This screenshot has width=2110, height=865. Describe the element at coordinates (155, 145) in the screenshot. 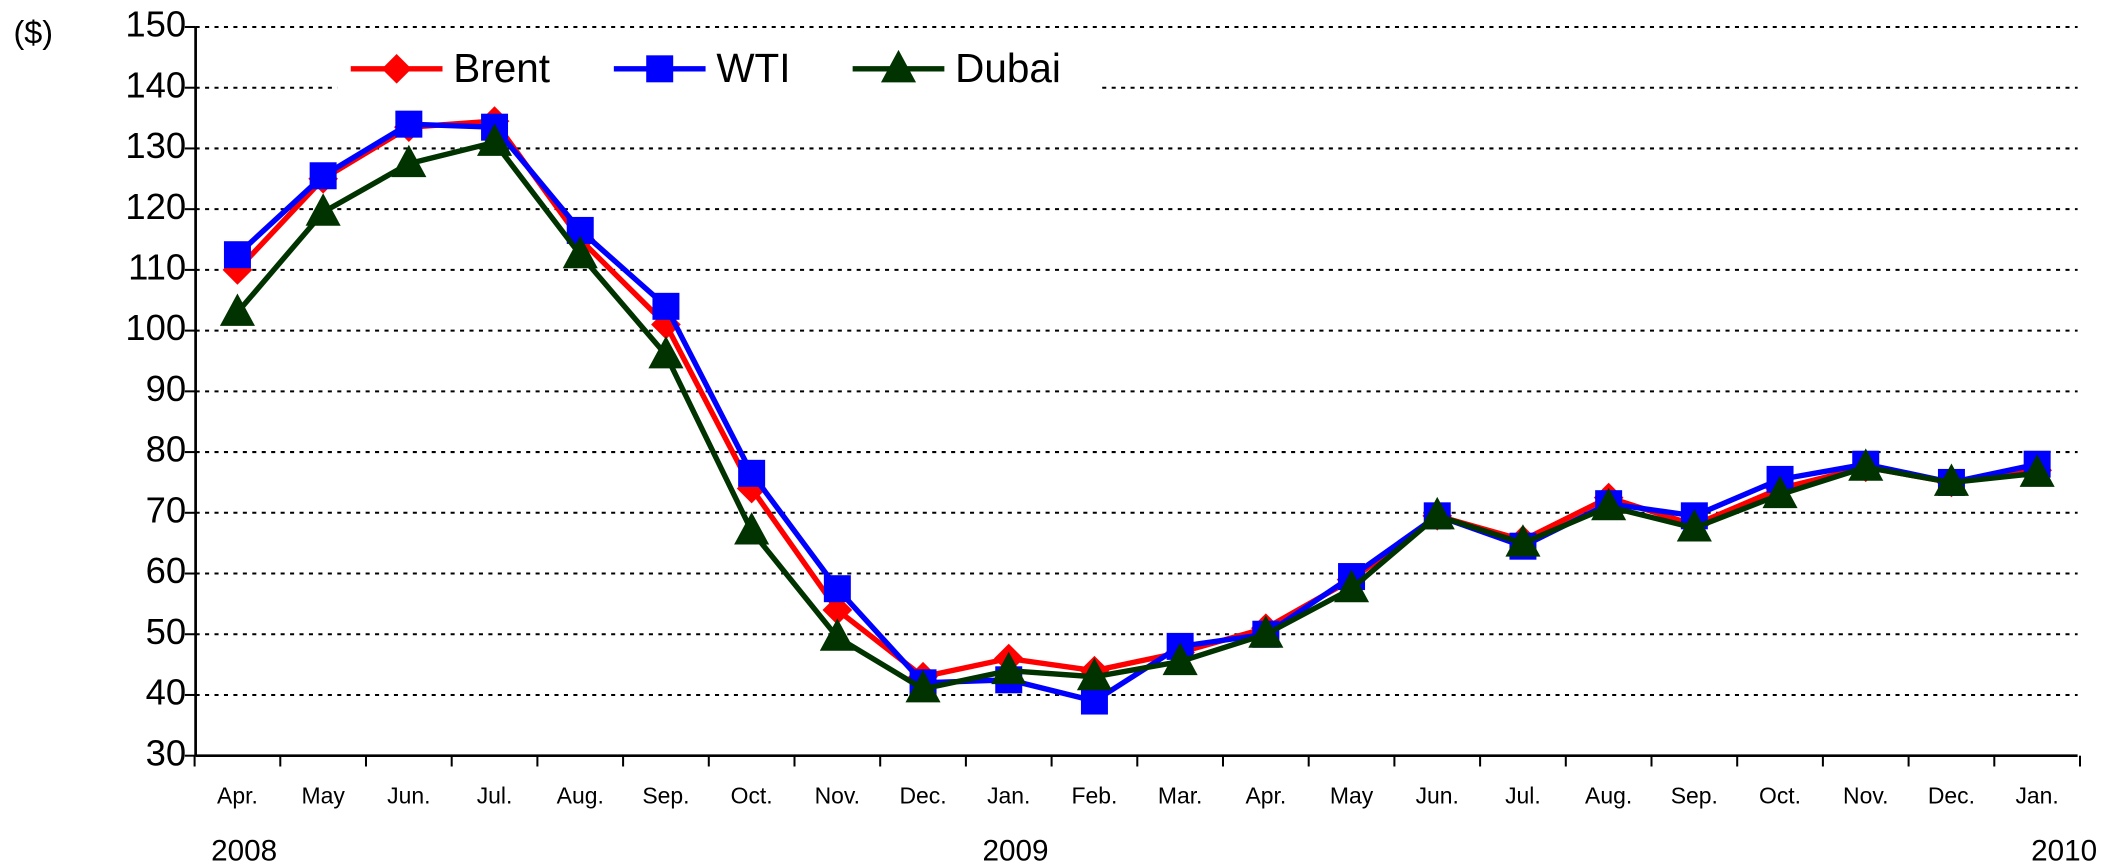

I see `y-tick-label: 130` at that location.